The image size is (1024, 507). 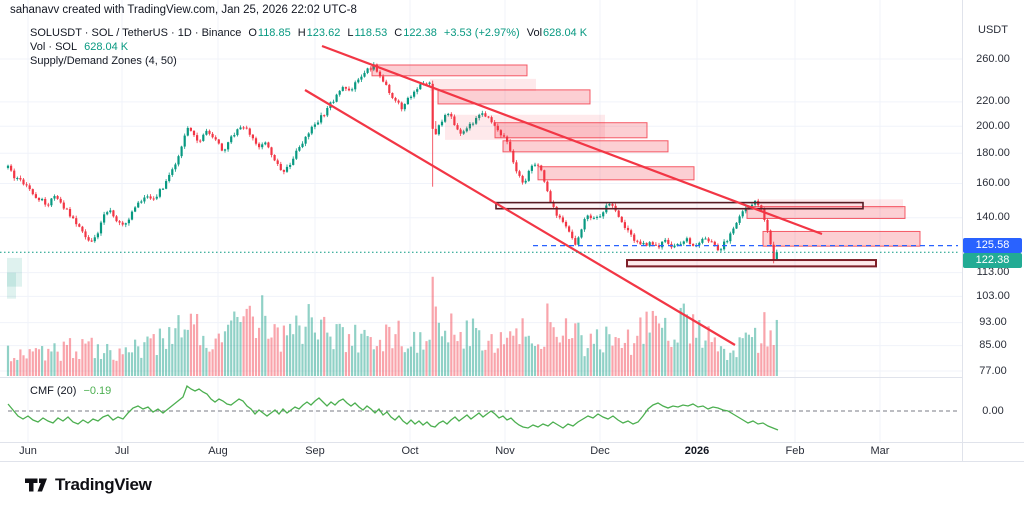 What do you see at coordinates (993, 58) in the screenshot?
I see `price-tick-label: 260.00` at bounding box center [993, 58].